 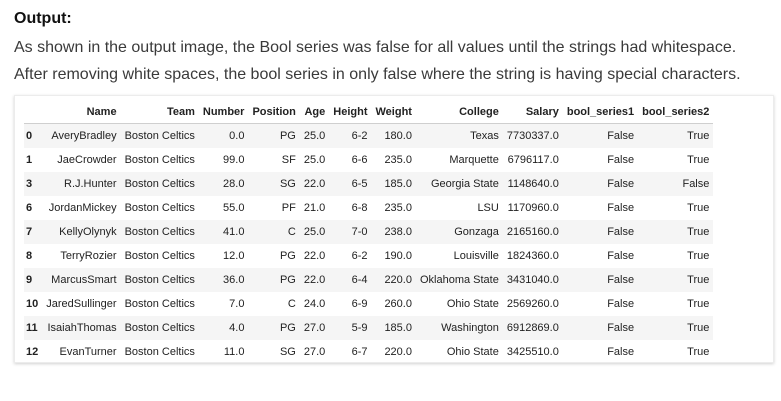 I want to click on table-cell: 7-0, so click(x=359, y=232).